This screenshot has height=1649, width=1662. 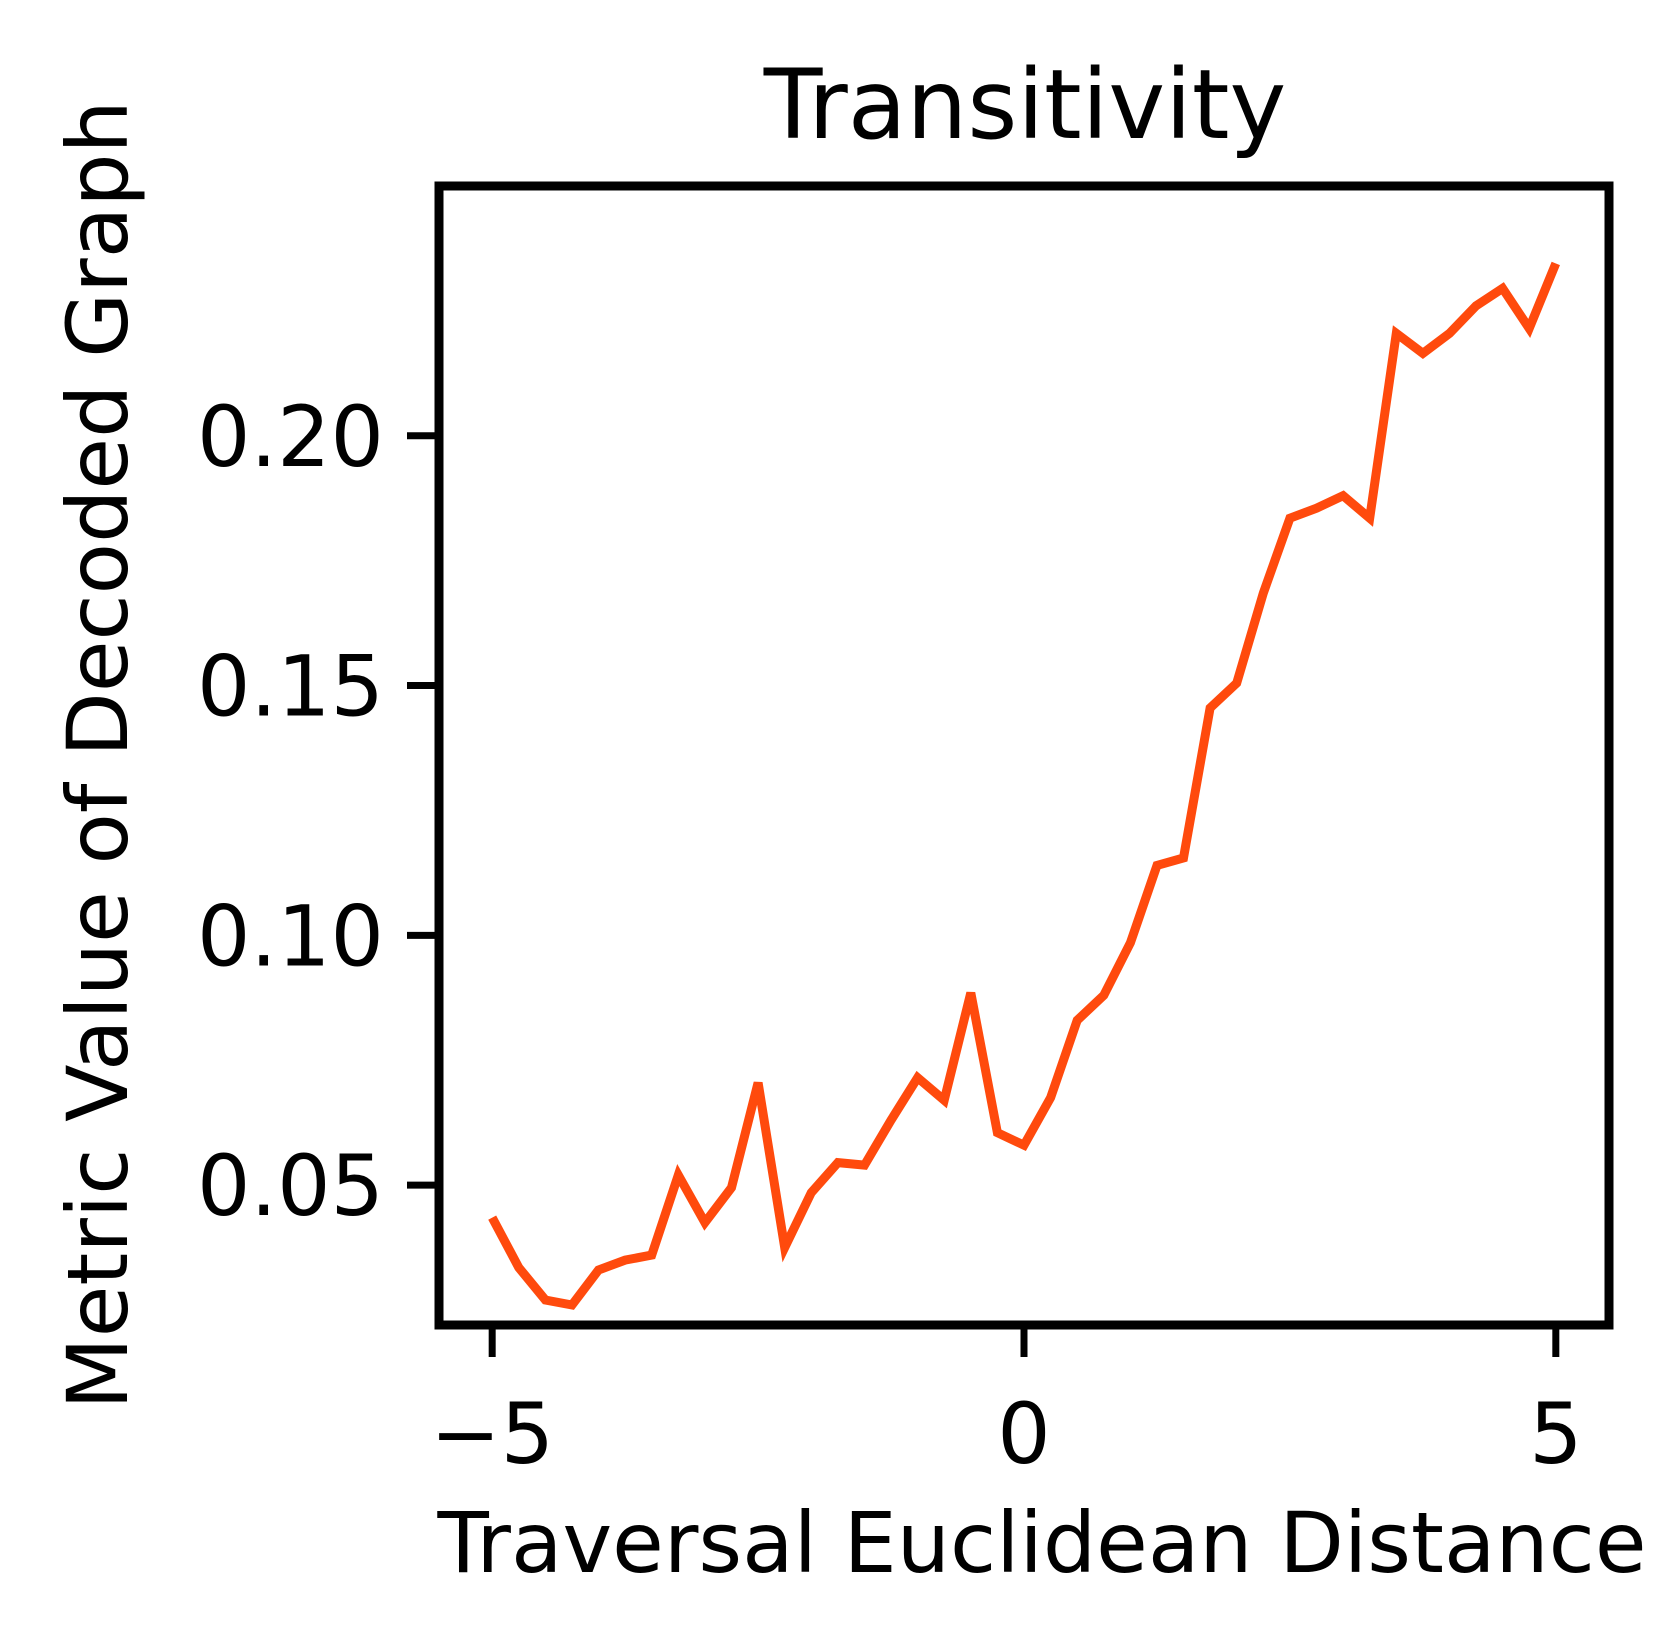 What do you see at coordinates (1023, 1434) in the screenshot?
I see `x-tick-label: 0` at bounding box center [1023, 1434].